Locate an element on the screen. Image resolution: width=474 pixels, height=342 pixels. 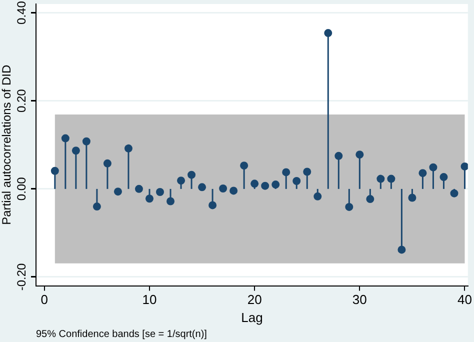
y-tick-label: 0.20 is located at coordinates (21, 100).